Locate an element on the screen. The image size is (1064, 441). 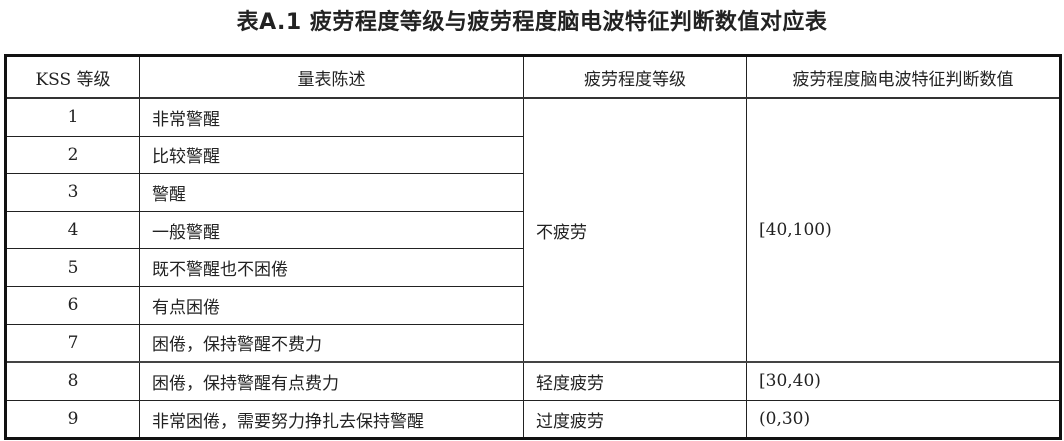
table-row: 4 一般警醒 is located at coordinates (533, 230).